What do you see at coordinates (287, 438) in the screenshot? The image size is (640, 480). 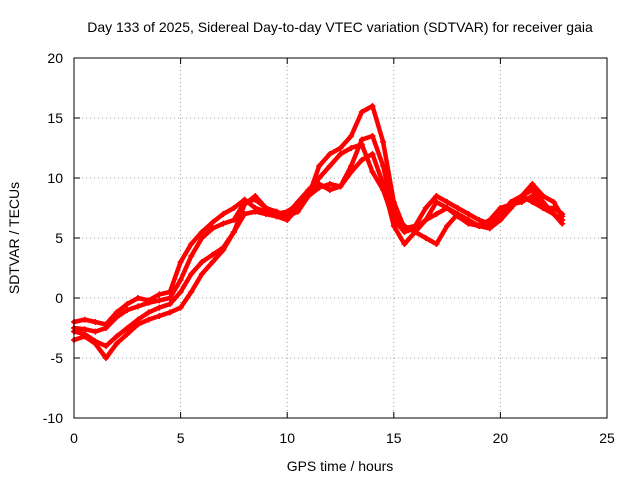 I see `x-tick-label: 10` at bounding box center [287, 438].